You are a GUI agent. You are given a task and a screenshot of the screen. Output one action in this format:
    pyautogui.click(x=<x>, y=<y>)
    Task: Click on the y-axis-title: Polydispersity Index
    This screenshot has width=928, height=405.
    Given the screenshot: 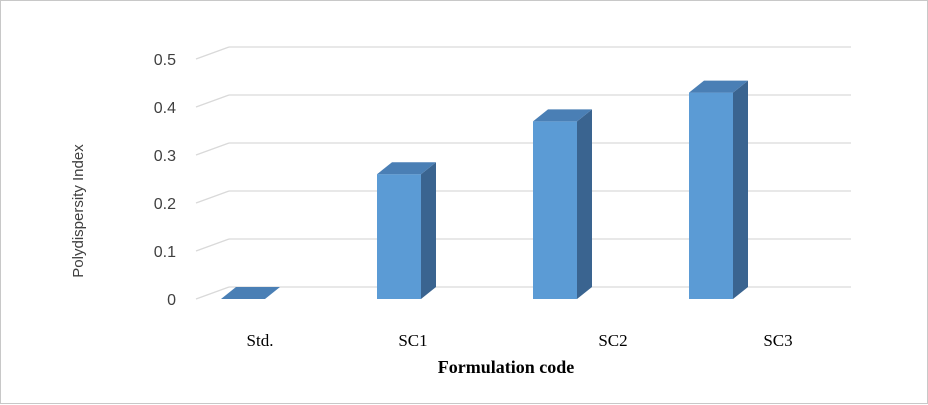 What is the action you would take?
    pyautogui.click(x=78, y=211)
    